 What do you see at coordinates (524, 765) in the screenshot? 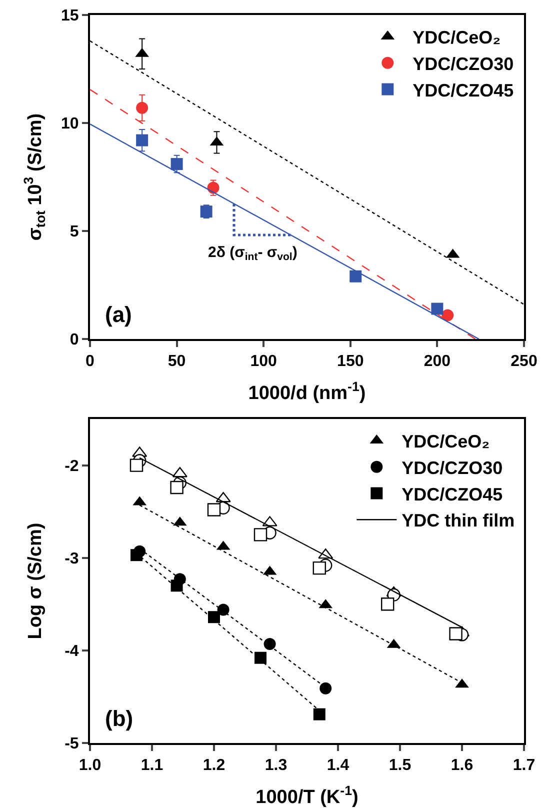
I see `x-tick-label: 1.7` at bounding box center [524, 765].